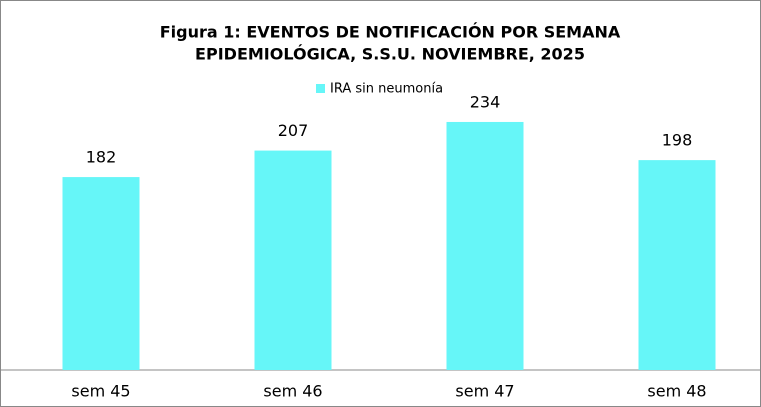 This screenshot has height=407, width=761. What do you see at coordinates (485, 101) in the screenshot?
I see `data-label: 234` at bounding box center [485, 101].